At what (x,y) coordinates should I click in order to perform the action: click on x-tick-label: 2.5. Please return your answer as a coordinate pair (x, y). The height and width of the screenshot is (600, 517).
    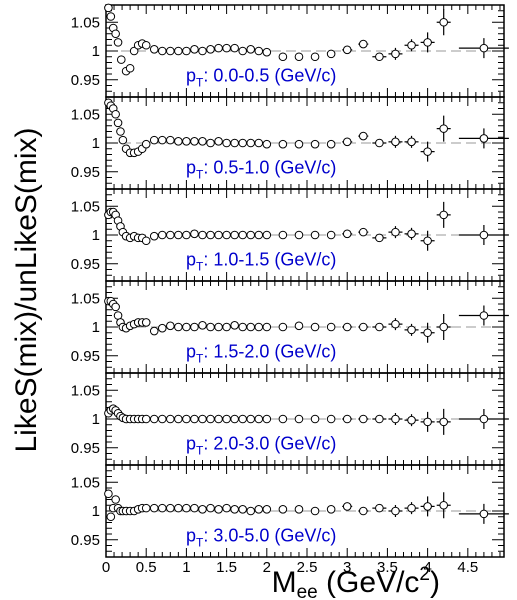
    Looking at the image, I should click on (307, 567).